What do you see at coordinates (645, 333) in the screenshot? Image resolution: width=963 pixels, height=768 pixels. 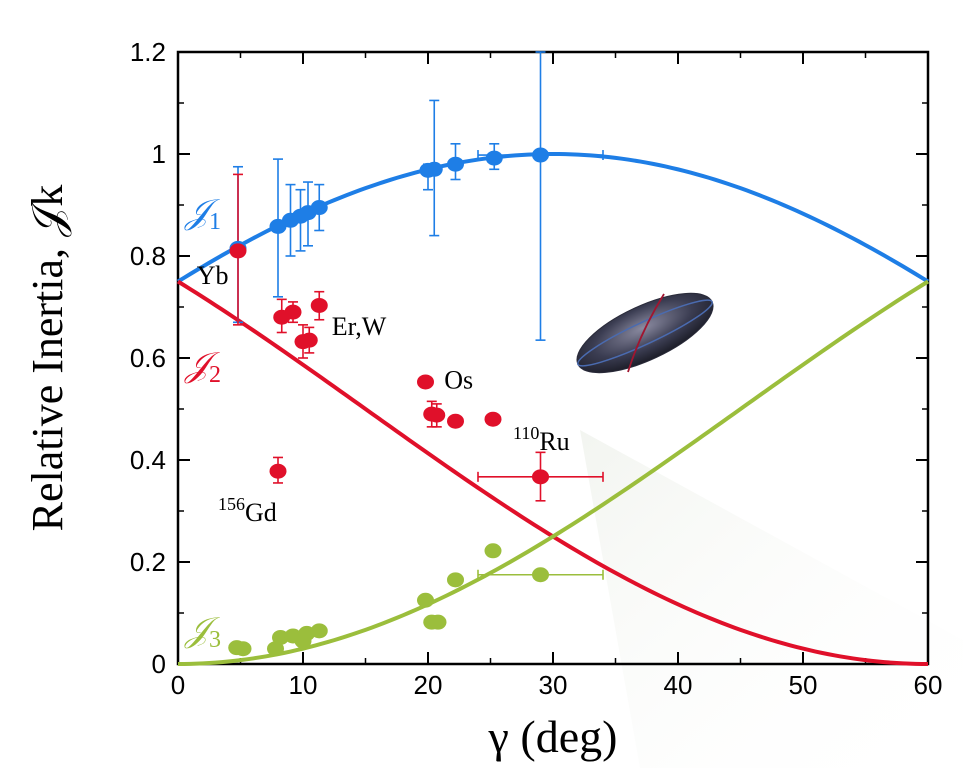 I see `ellipsoid-illustration` at bounding box center [645, 333].